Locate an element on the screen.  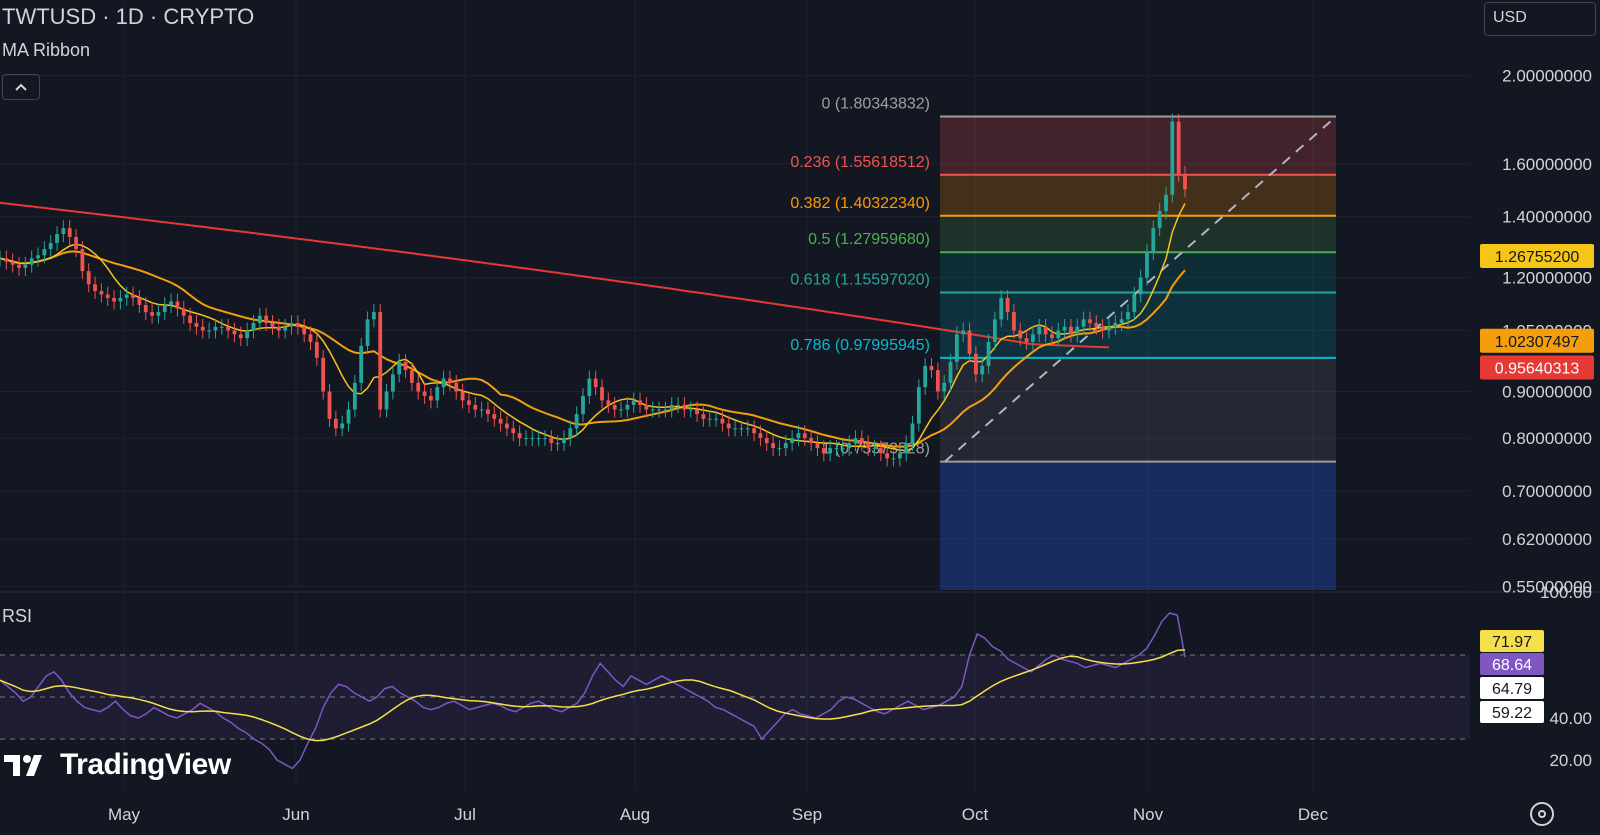
chevron-up-icon is located at coordinates (21, 87).